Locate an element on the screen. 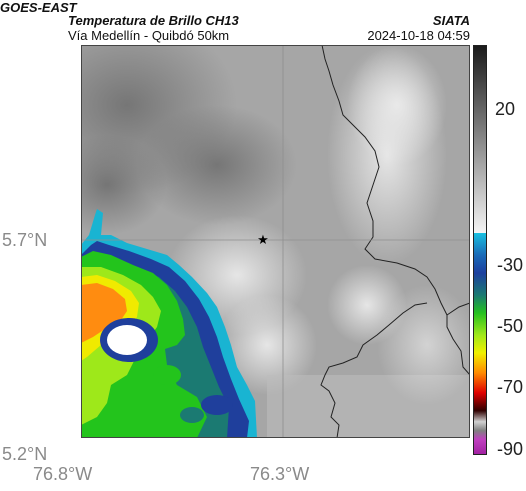 This screenshot has width=526, height=491. colorbar-tick-label: -90 is located at coordinates (510, 449).